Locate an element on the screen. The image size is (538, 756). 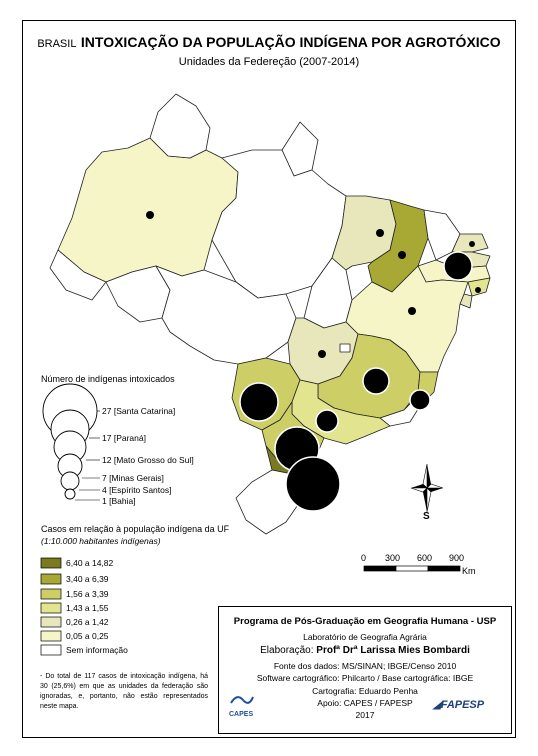
dot-rn is located at coordinates (472, 244).